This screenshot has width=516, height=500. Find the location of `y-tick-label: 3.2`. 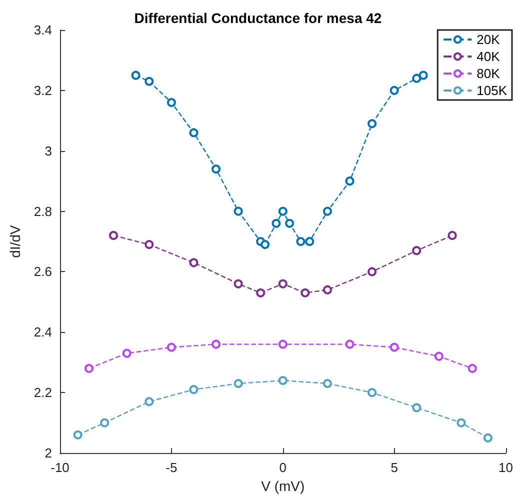

y-tick-label: 3.2 is located at coordinates (43, 90).